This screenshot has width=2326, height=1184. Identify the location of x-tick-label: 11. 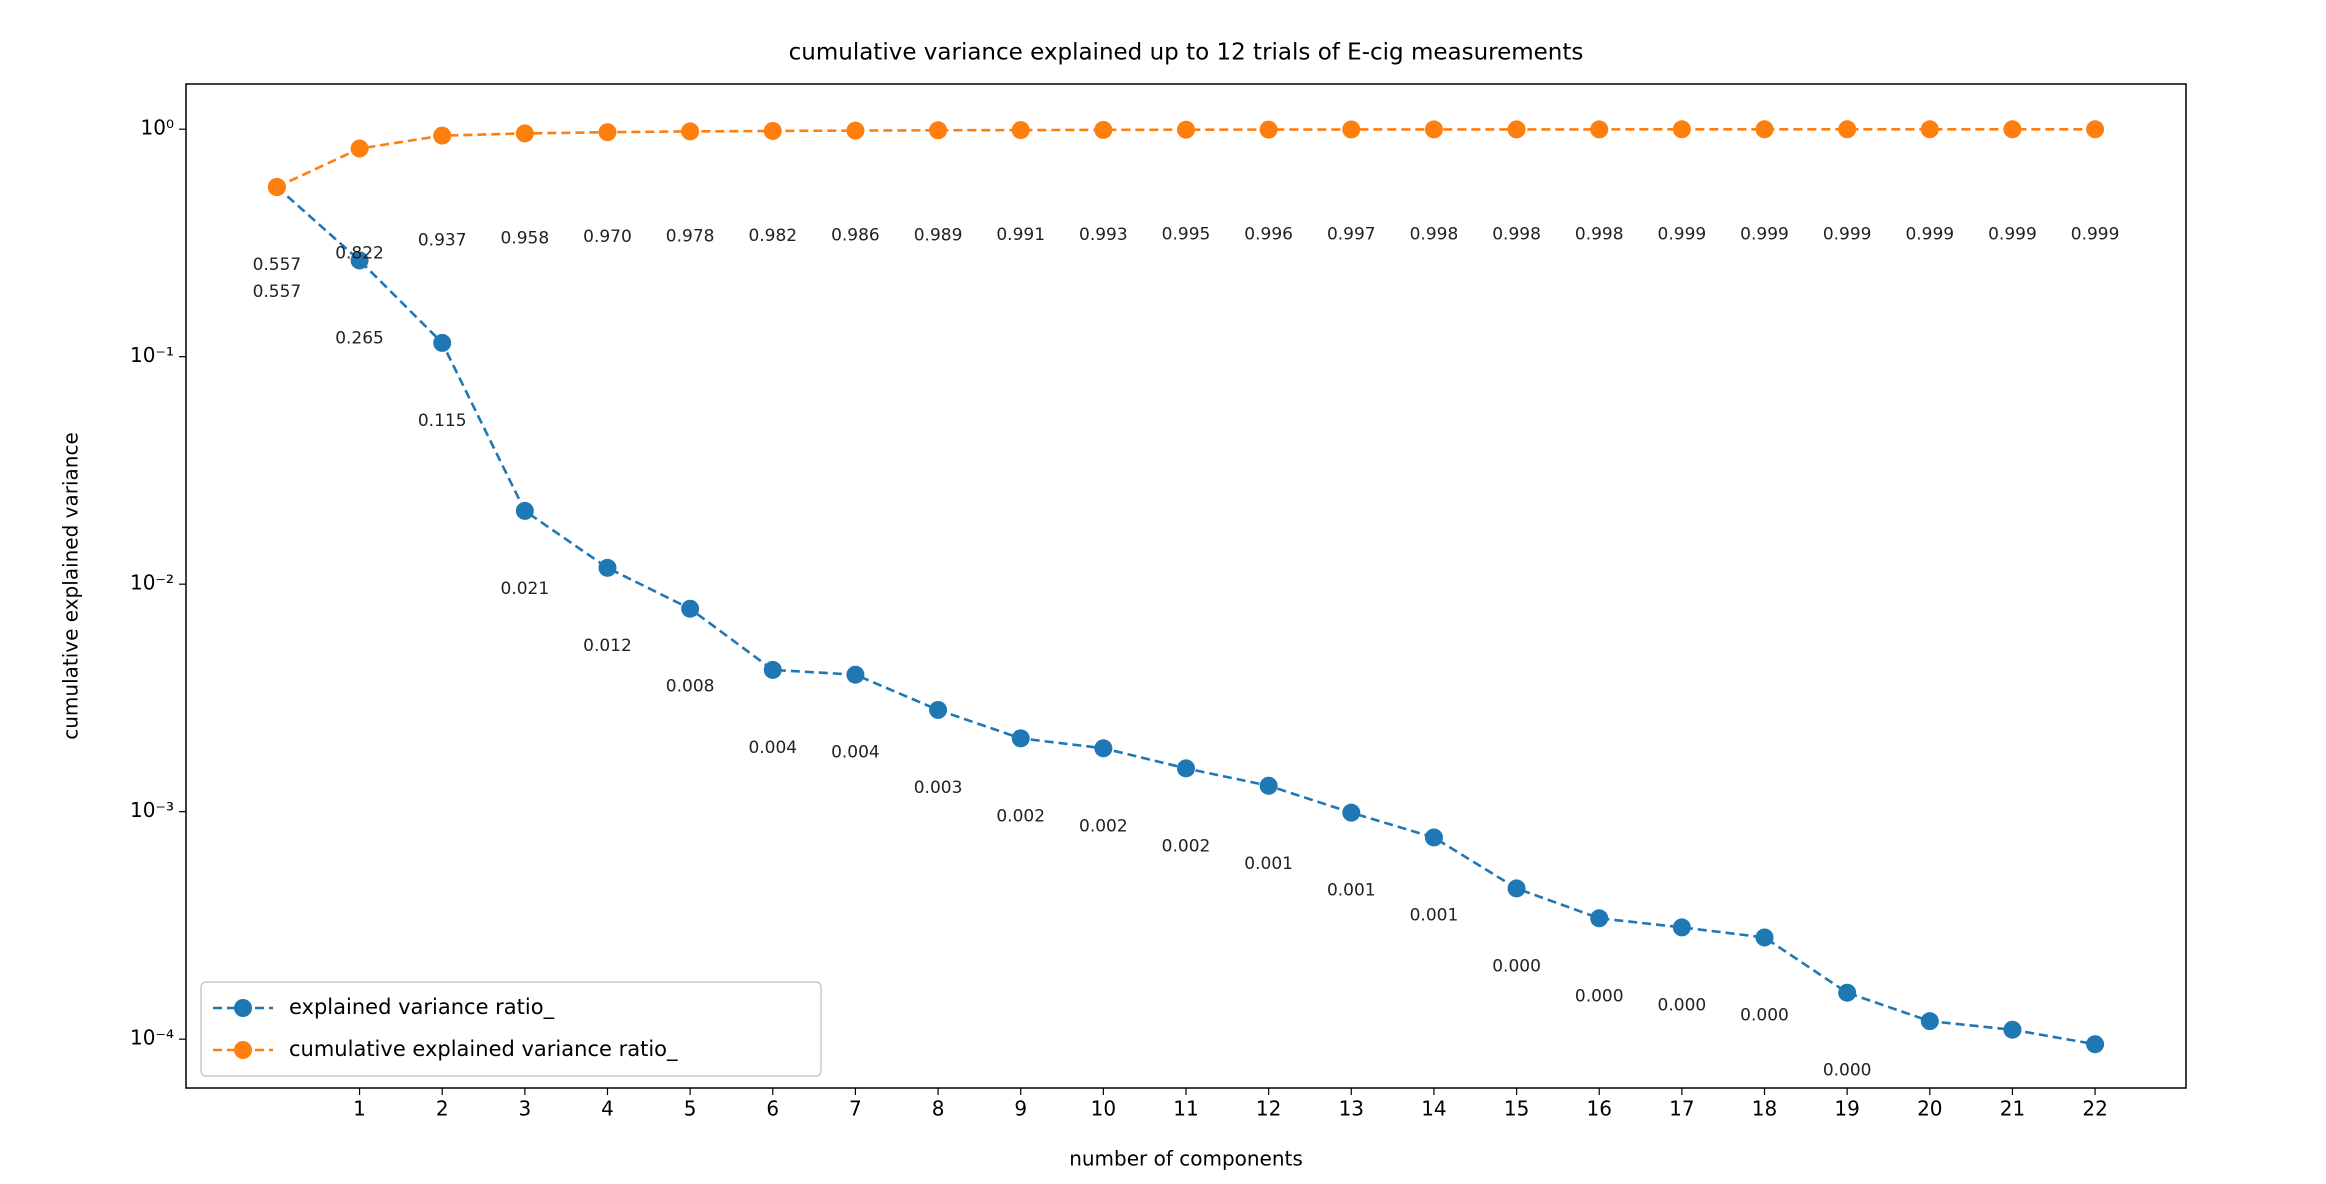
(1185, 1109).